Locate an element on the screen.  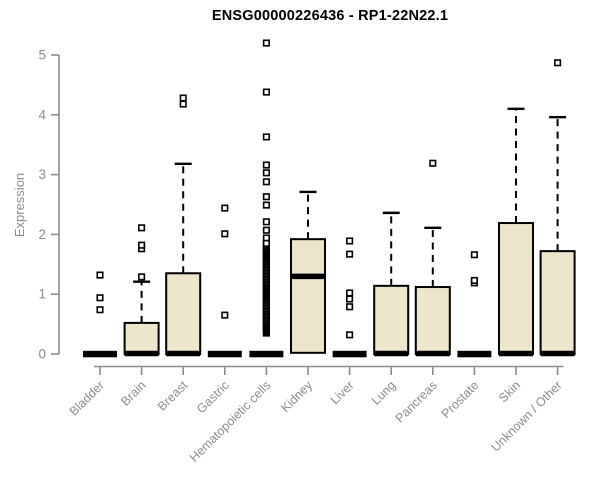
x-tick-label-bladder: Bladder is located at coordinates (87, 398).